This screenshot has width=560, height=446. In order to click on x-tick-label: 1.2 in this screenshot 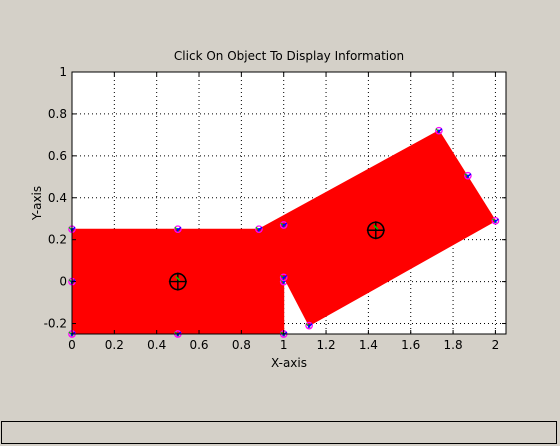, I will do `click(326, 345)`.